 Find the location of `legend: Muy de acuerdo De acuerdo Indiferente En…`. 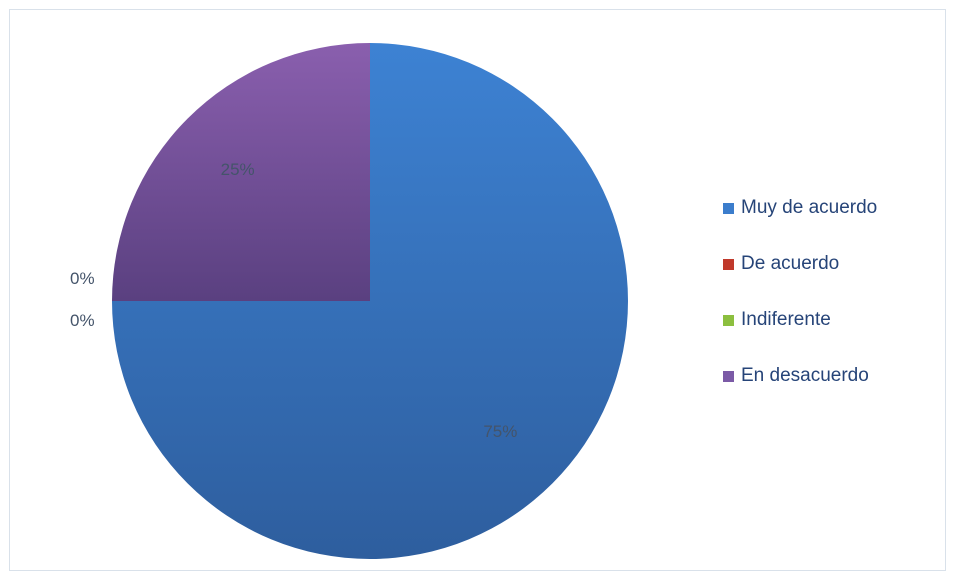

legend: Muy de acuerdo De acuerdo Indiferente En… is located at coordinates (800, 307).